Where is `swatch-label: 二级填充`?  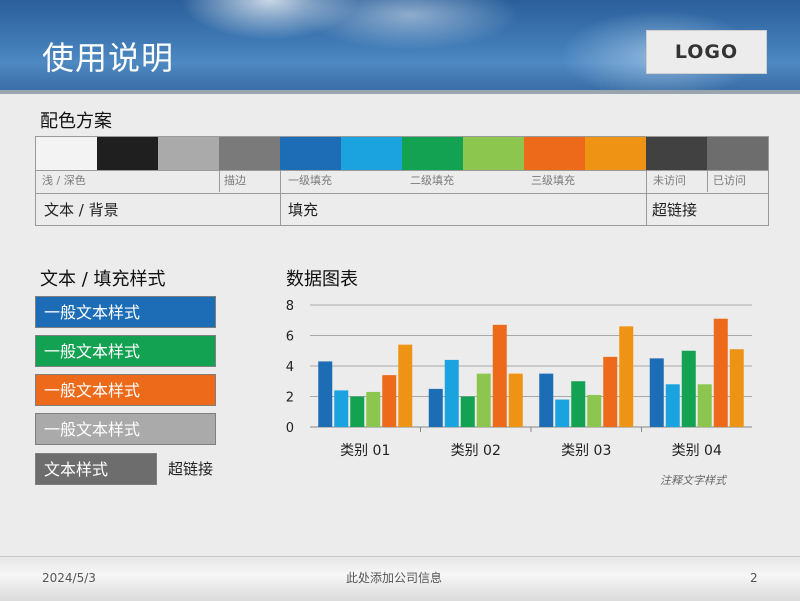
swatch-label: 二级填充 is located at coordinates (432, 180).